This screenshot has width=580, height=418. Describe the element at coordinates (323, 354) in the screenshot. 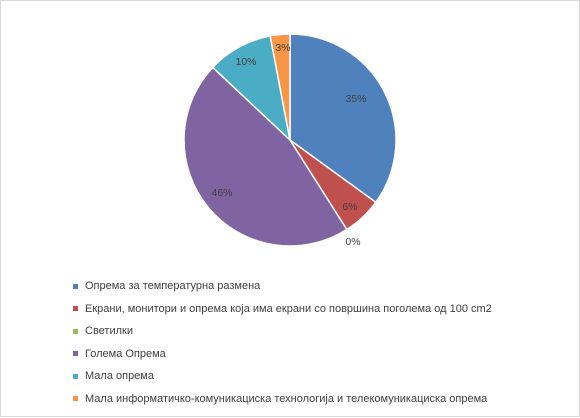

I see `legend-item: Голема Опрема` at that location.